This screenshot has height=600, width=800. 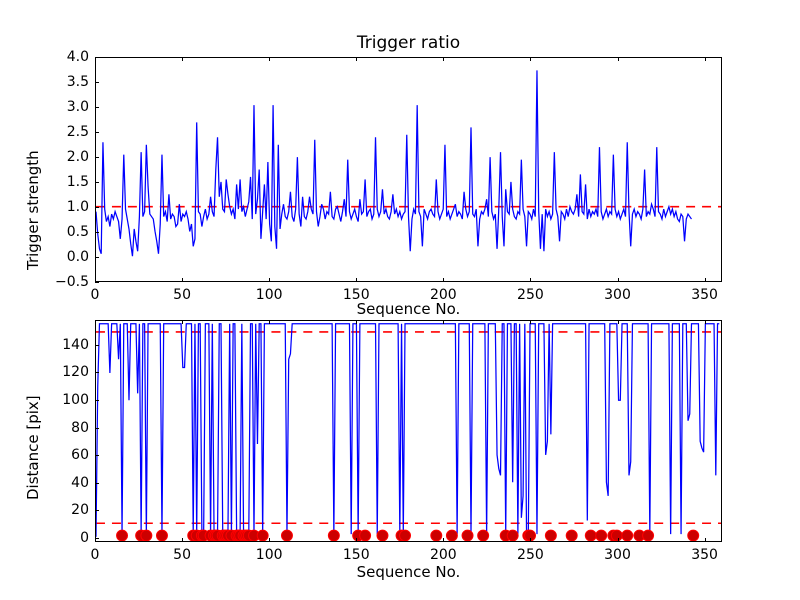 I want to click on y-tick-label: 40, so click(x=80, y=482).